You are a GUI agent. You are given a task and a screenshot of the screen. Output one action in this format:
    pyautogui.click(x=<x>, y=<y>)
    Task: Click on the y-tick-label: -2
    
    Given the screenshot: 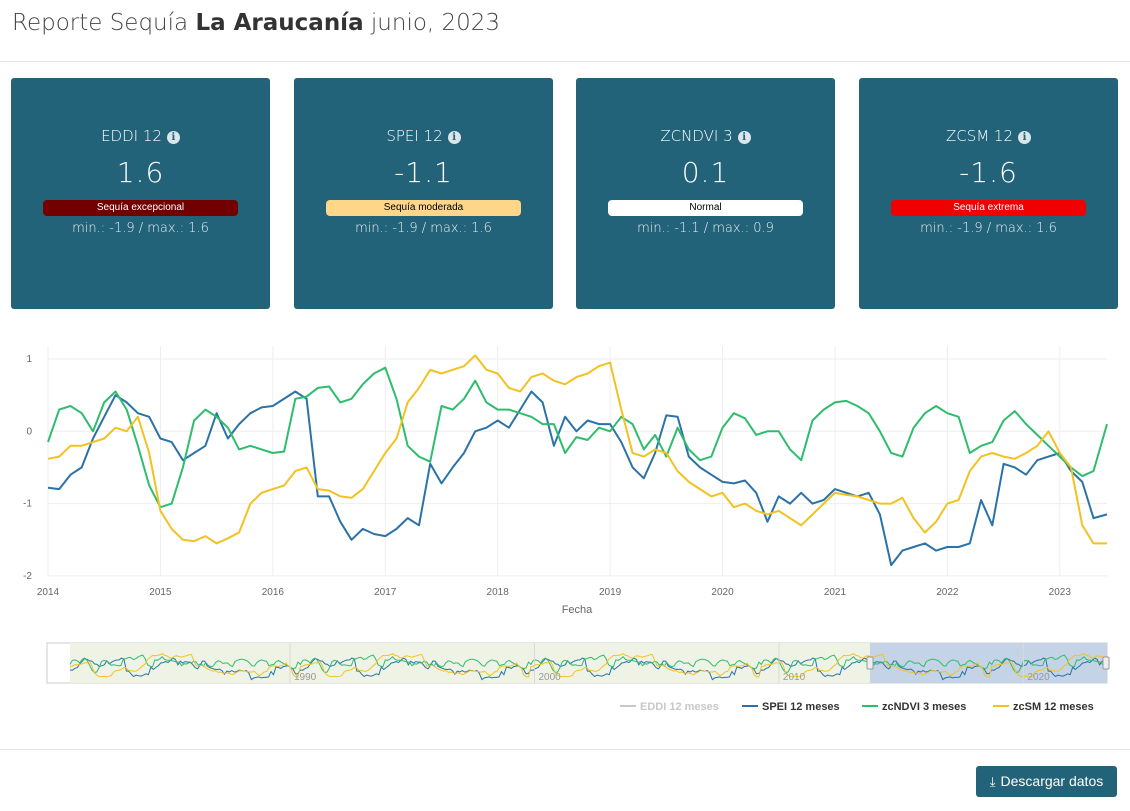 What is the action you would take?
    pyautogui.click(x=27, y=576)
    